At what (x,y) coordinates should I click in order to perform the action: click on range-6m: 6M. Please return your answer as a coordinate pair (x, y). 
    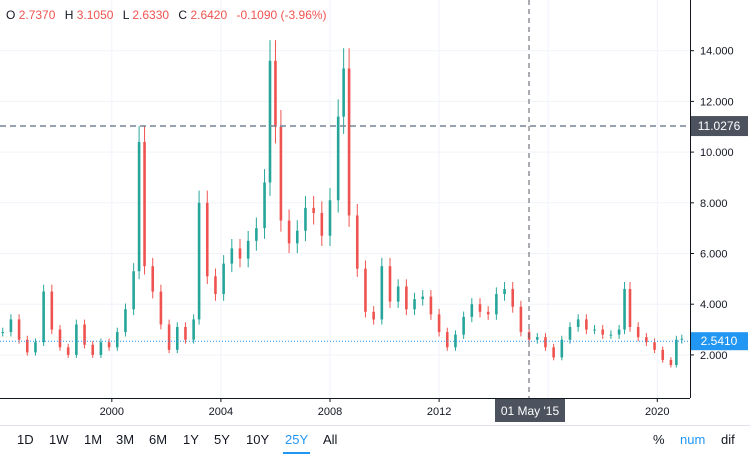
    Looking at the image, I should click on (158, 439).